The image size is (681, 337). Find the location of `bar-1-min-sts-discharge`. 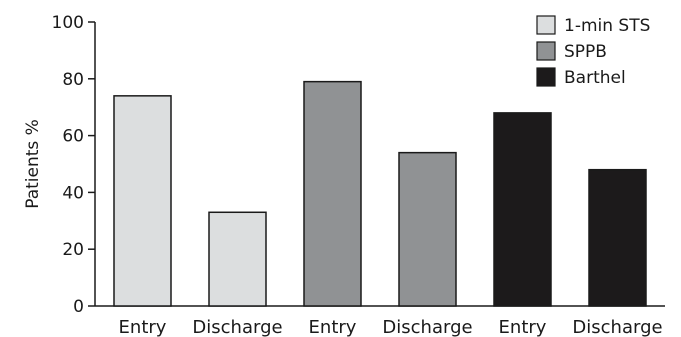

bar-1-min-sts-discharge is located at coordinates (237, 259).